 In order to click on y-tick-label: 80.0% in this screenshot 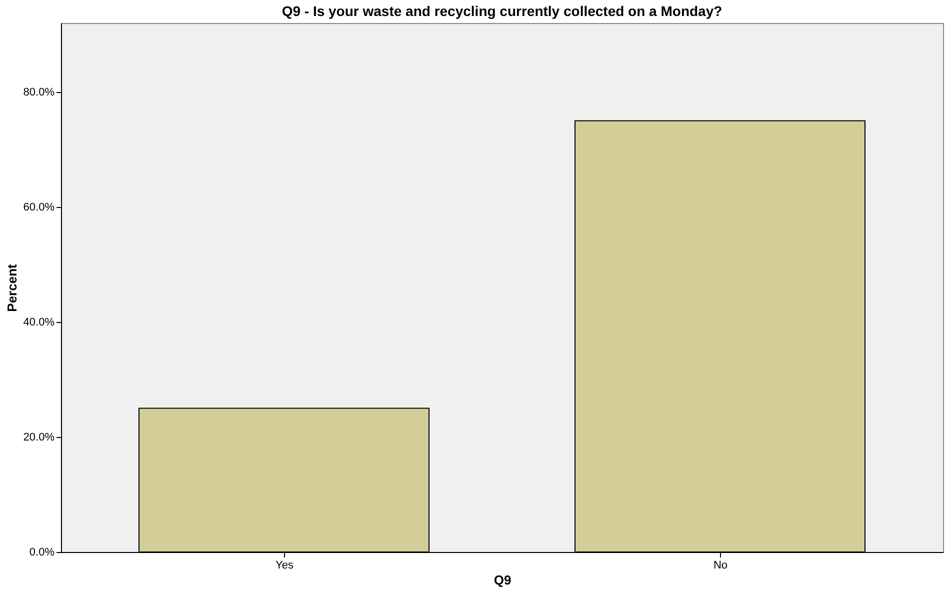, I will do `click(39, 92)`.